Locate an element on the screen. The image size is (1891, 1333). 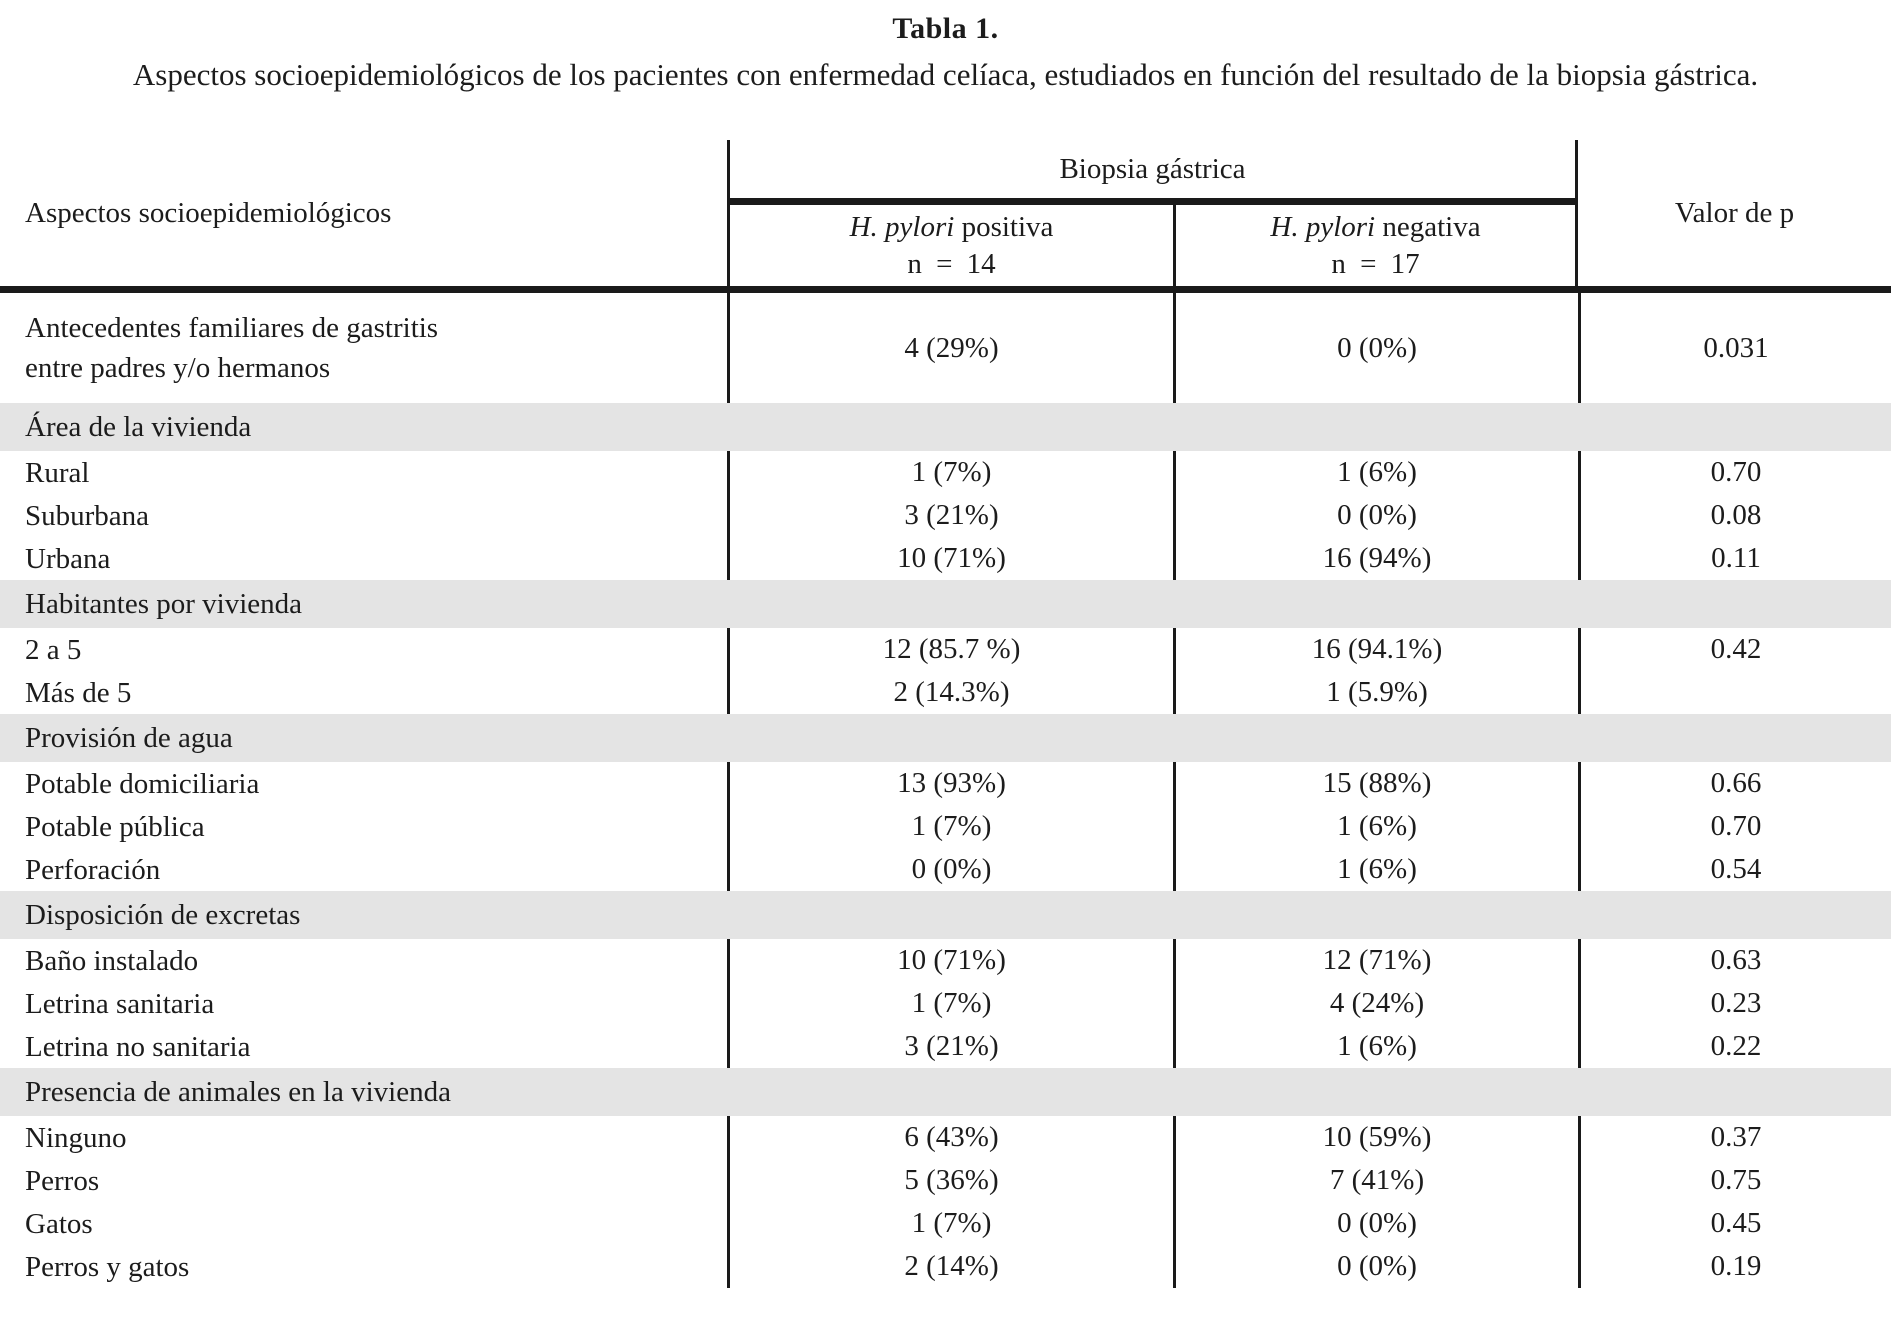
row-label: Potable pública is located at coordinates (115, 826).